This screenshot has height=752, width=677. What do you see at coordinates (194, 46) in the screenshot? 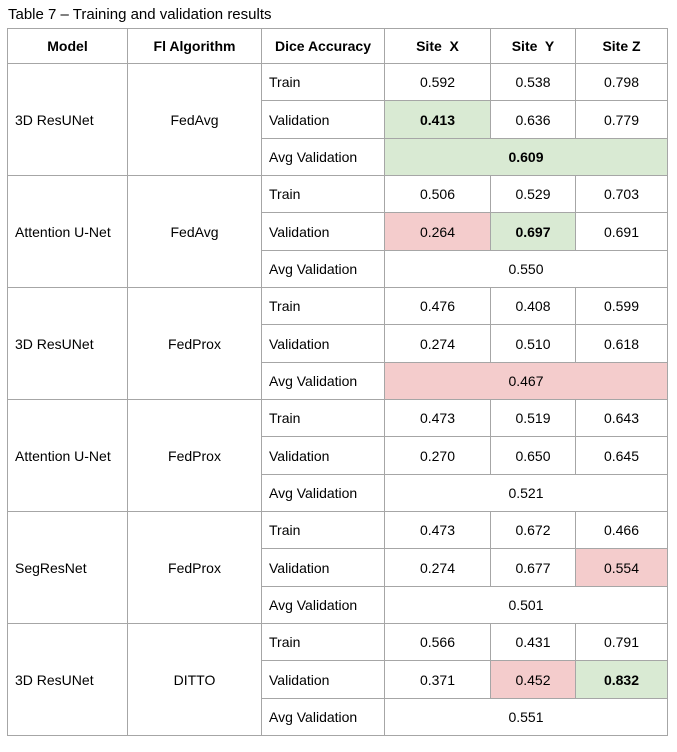
I see `header-fl-algorithm: Fl Algorithm` at bounding box center [194, 46].